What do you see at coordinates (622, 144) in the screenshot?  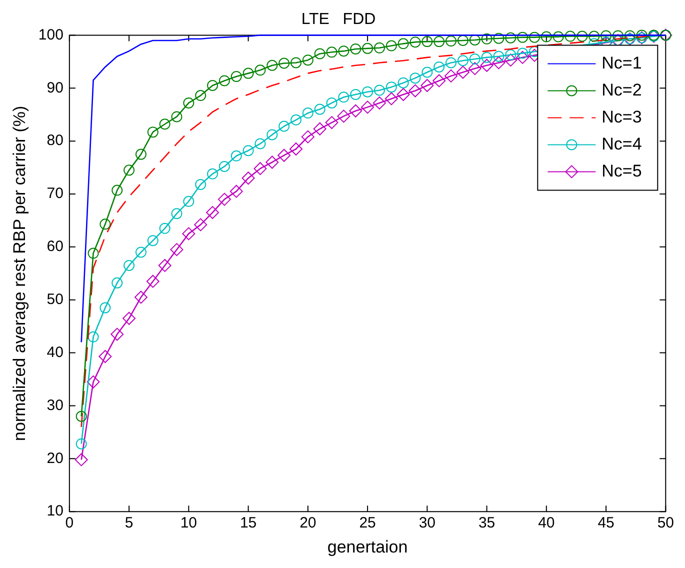 I see `legend-label: Nc=4` at bounding box center [622, 144].